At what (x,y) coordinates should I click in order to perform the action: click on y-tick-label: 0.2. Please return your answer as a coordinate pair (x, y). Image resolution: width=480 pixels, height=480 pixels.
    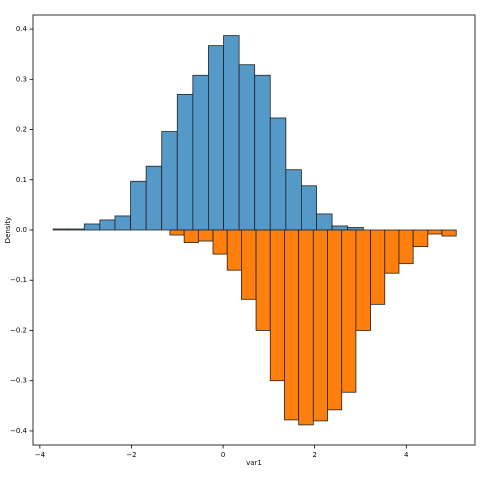
    Looking at the image, I should click on (21, 130).